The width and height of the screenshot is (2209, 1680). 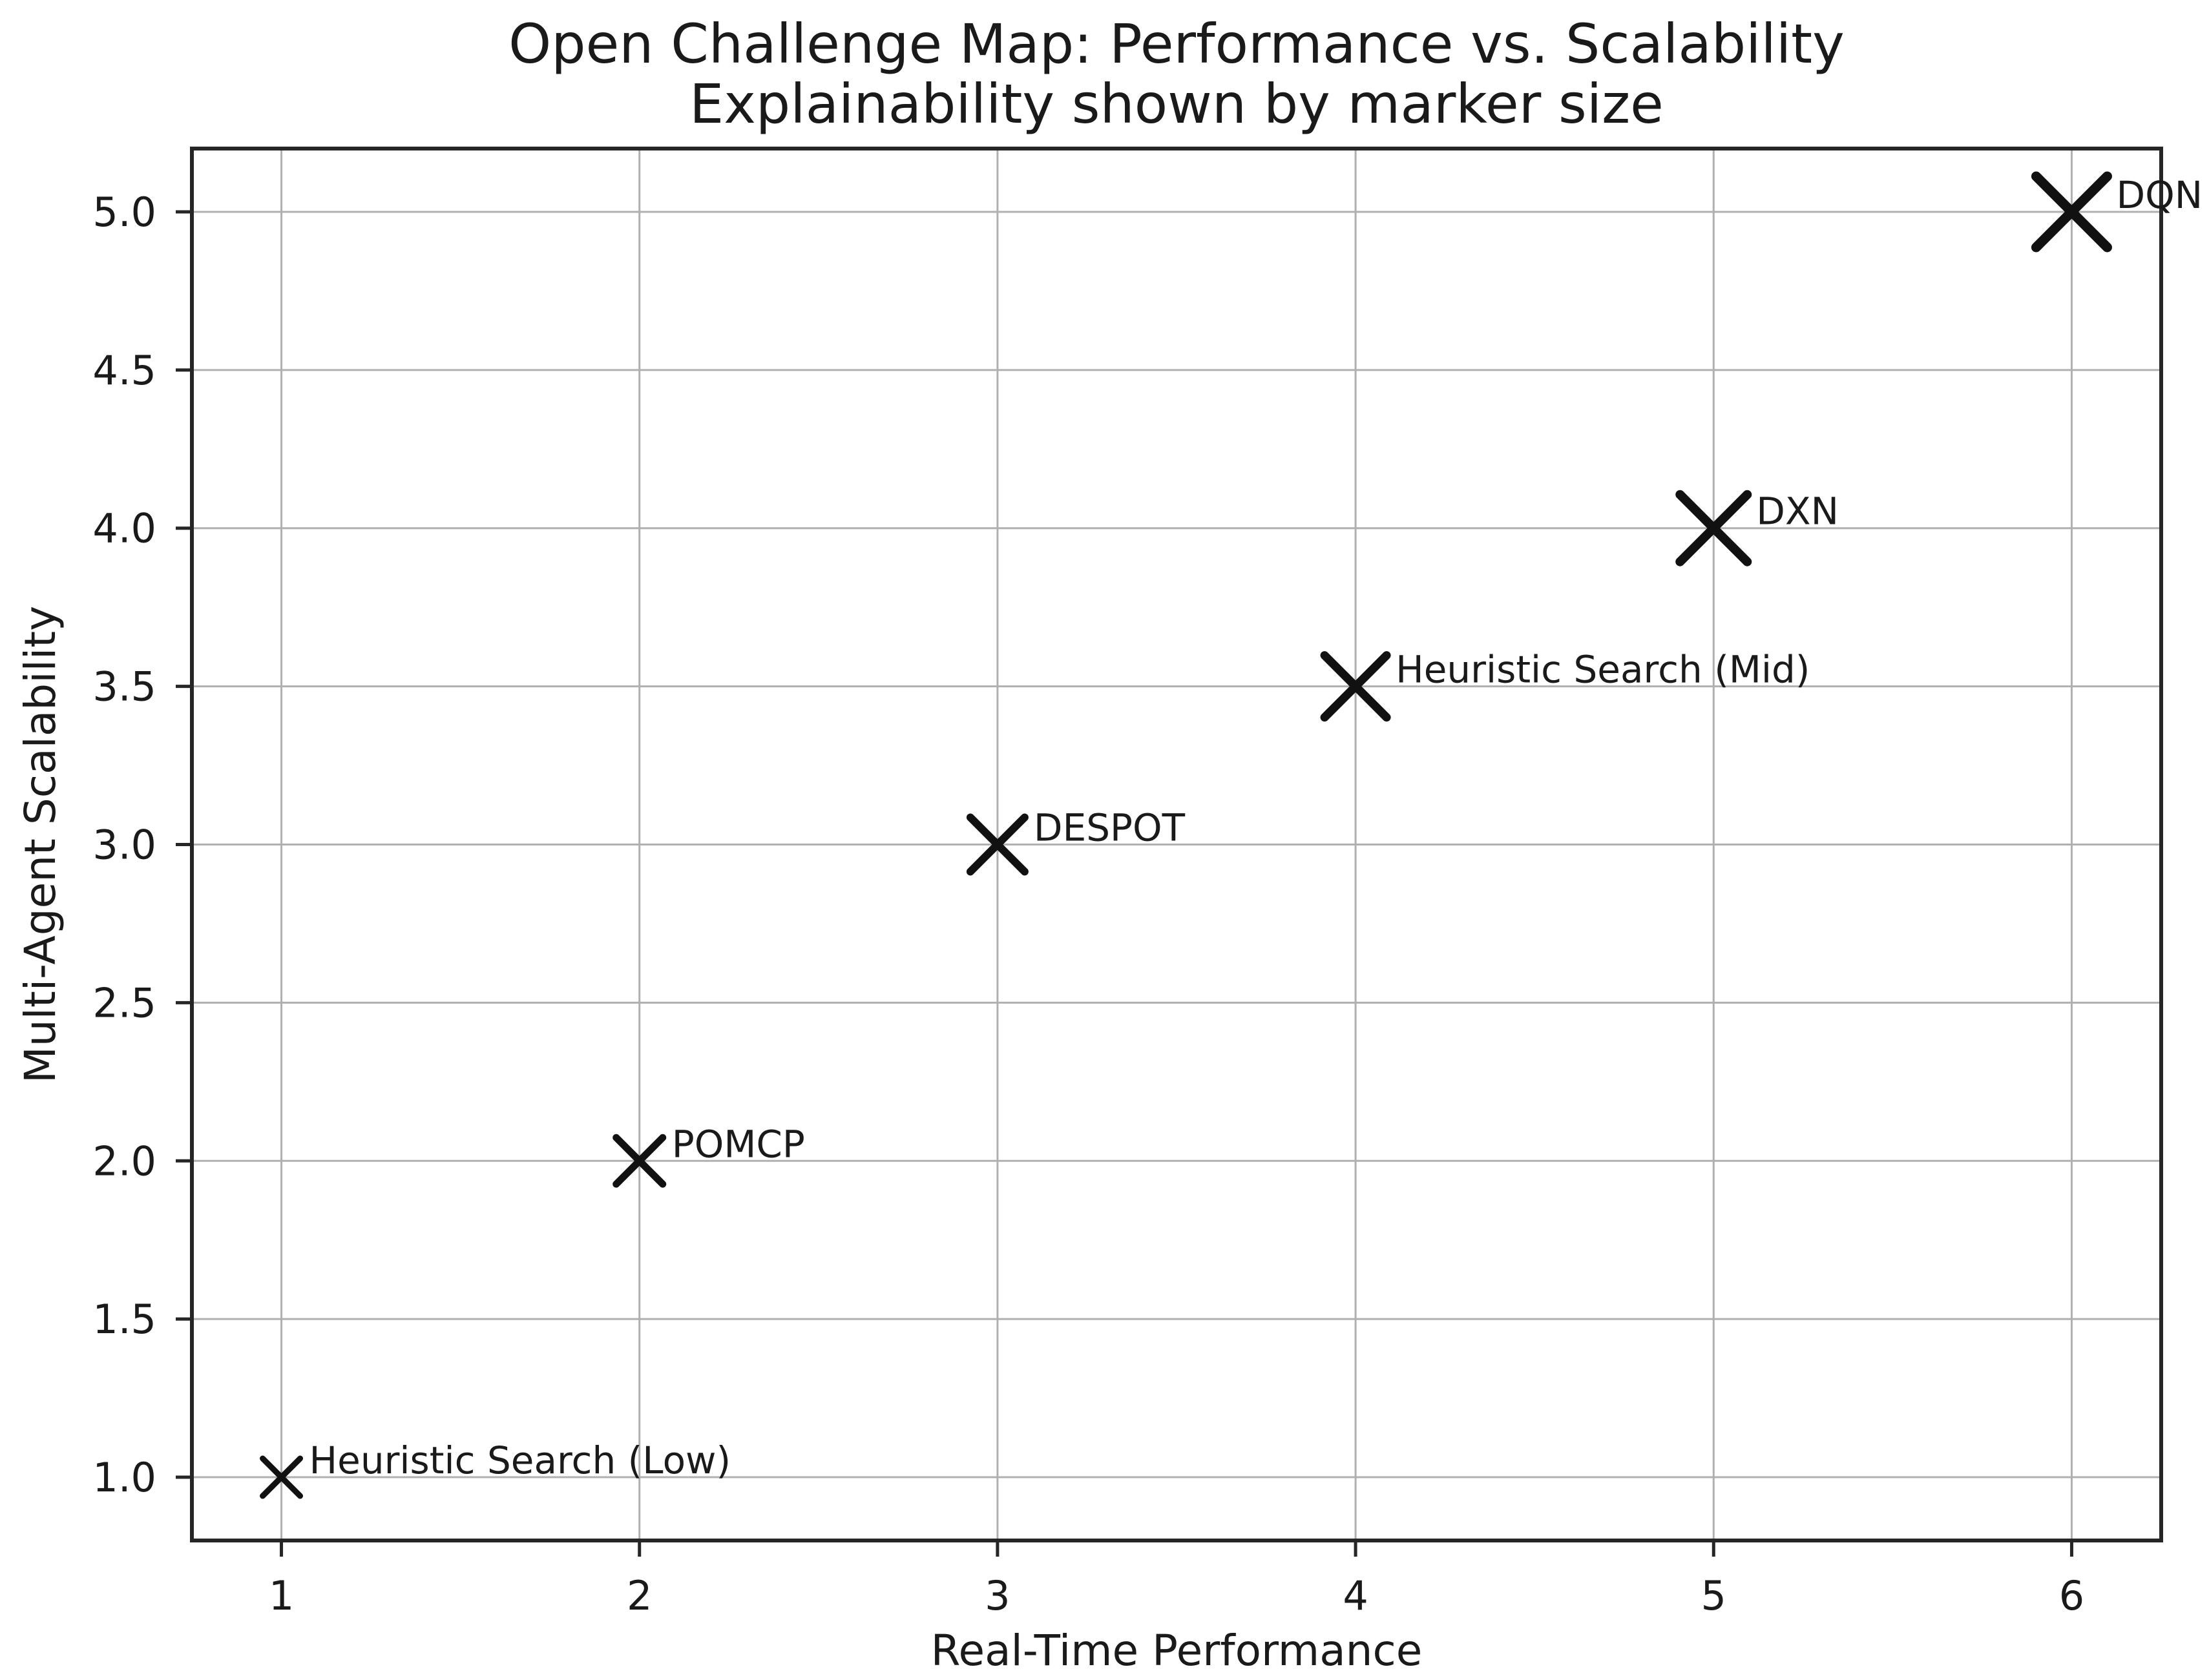 I want to click on x-tick-label: 1, so click(x=281, y=1595).